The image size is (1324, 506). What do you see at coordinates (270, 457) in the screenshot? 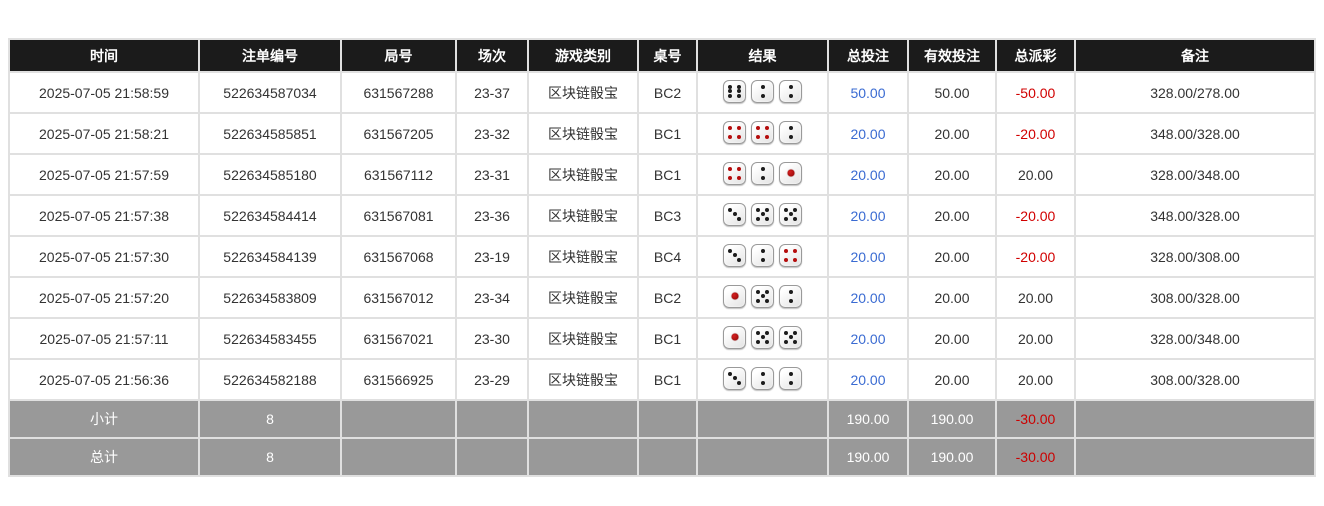
I see `cell-footer-count: 8` at bounding box center [270, 457].